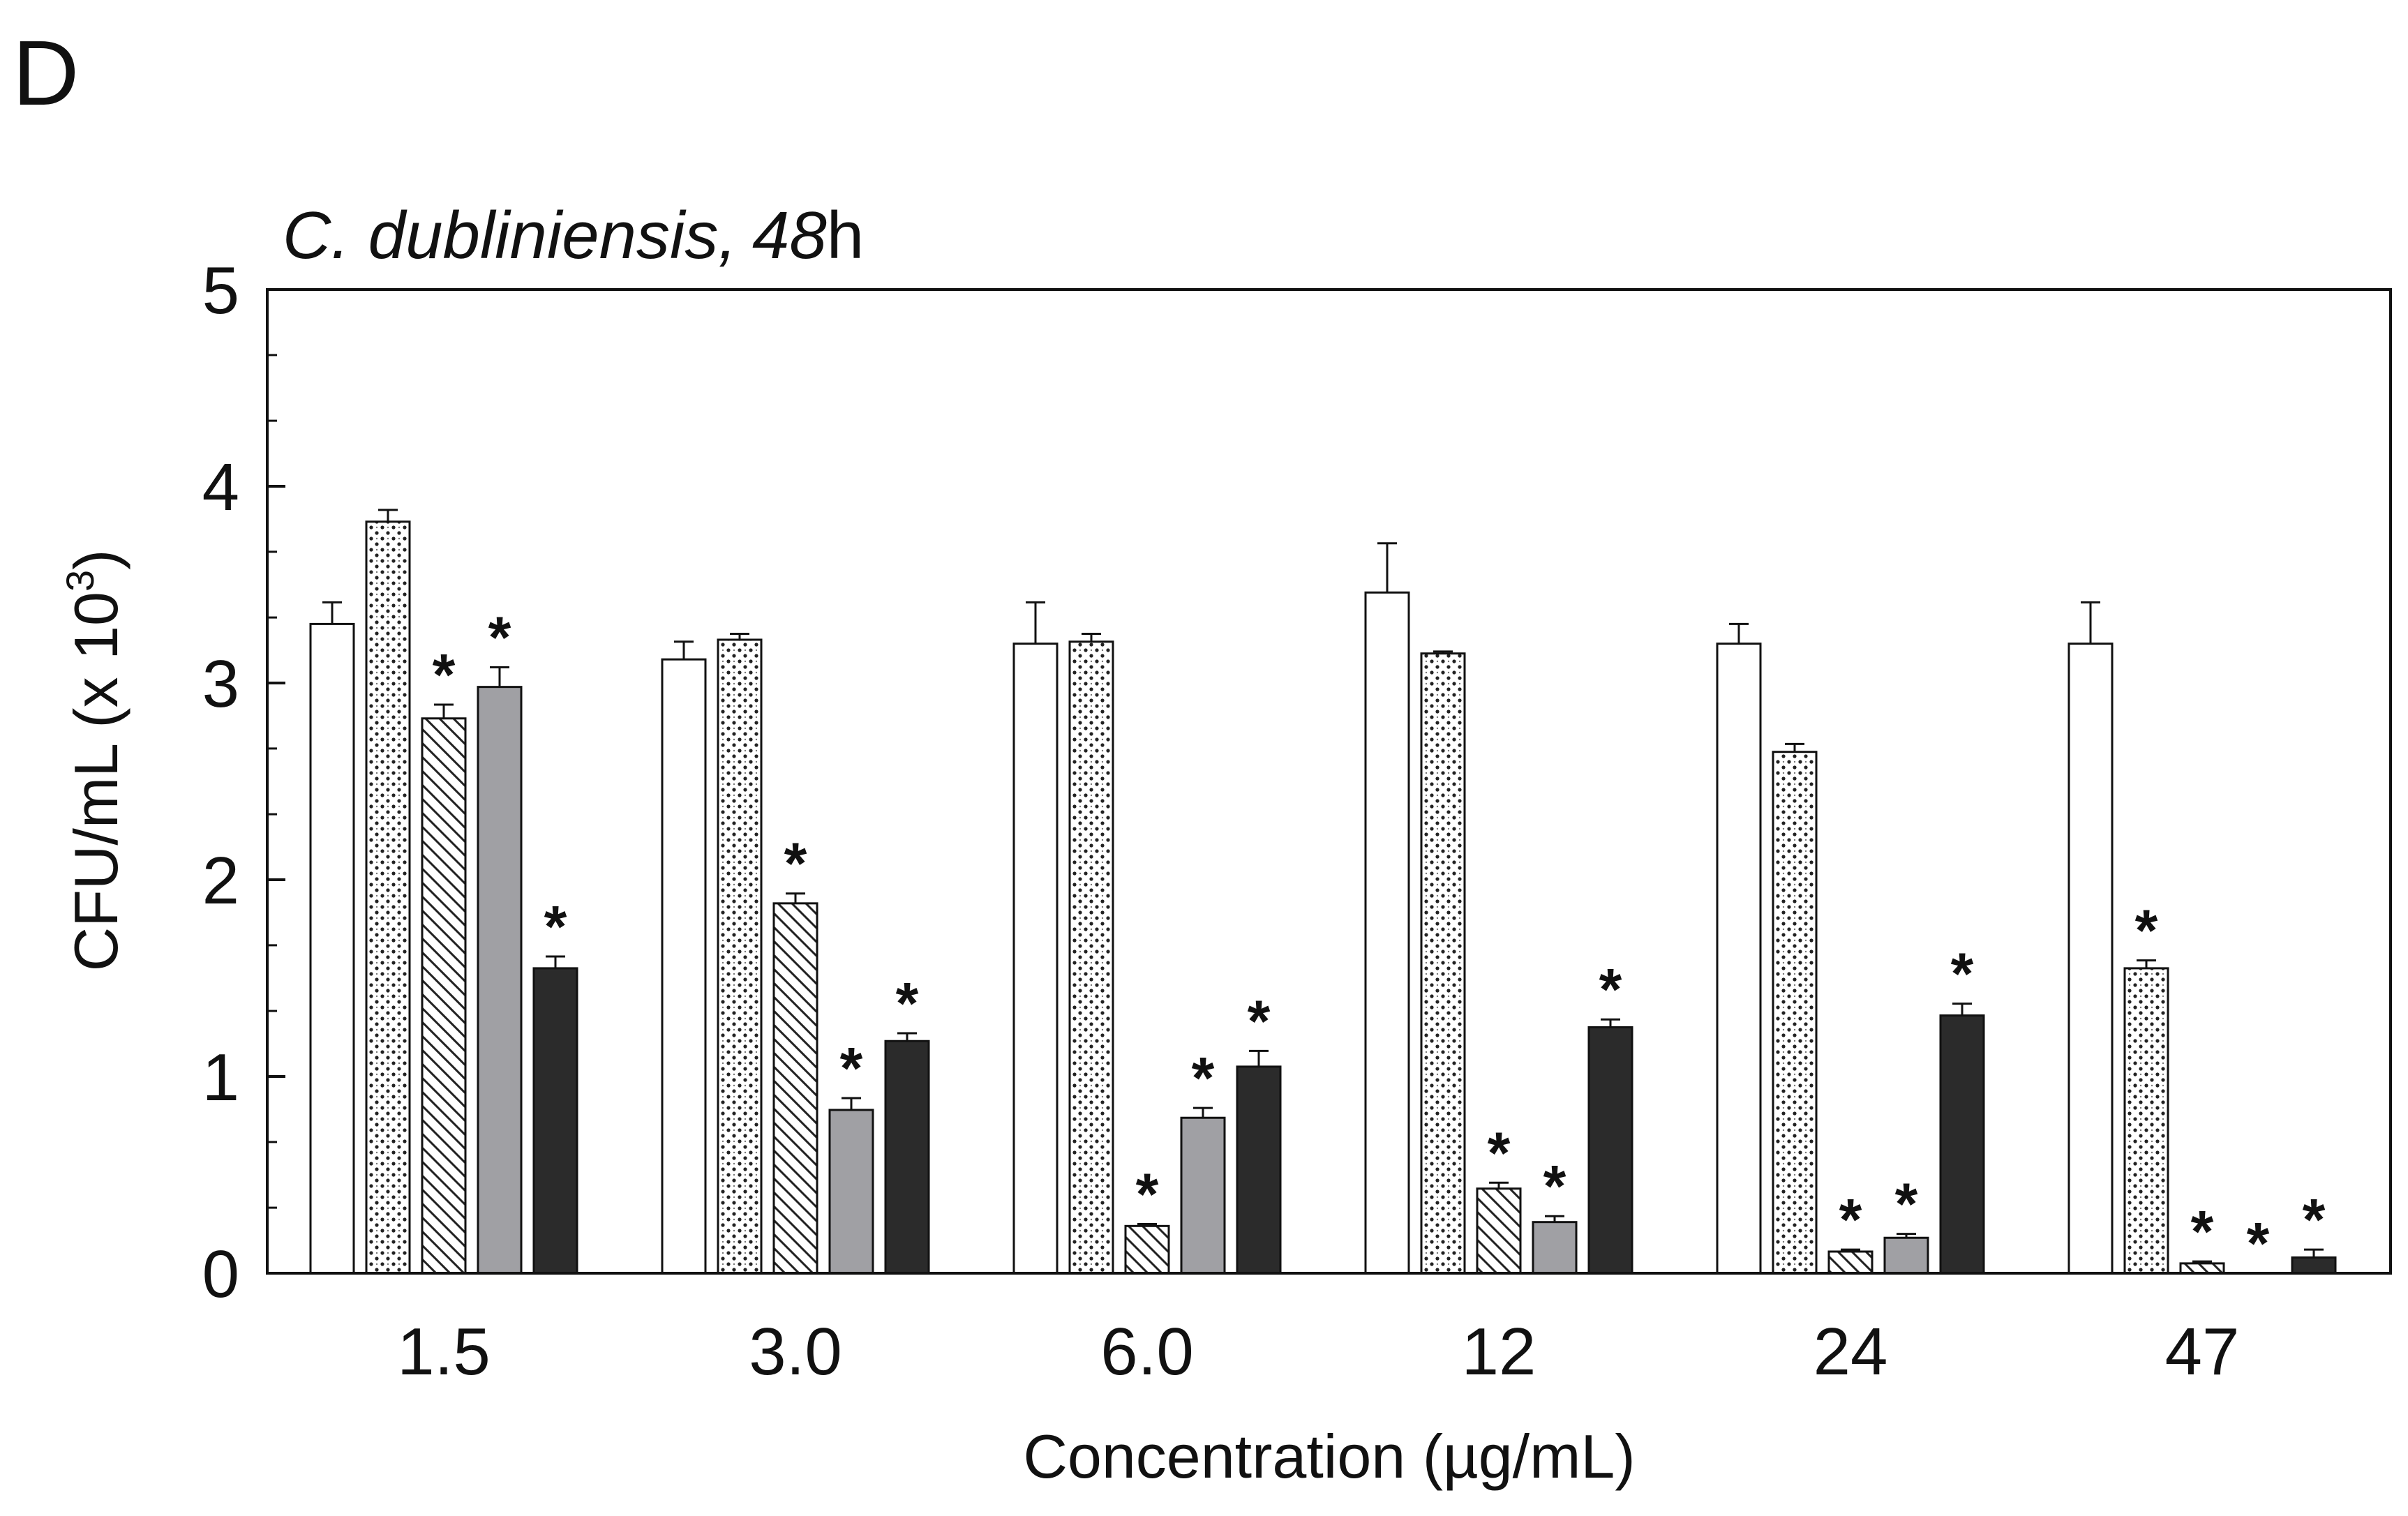 The width and height of the screenshot is (2408, 1516). What do you see at coordinates (221, 290) in the screenshot?
I see `y-tick-label: 5` at bounding box center [221, 290].